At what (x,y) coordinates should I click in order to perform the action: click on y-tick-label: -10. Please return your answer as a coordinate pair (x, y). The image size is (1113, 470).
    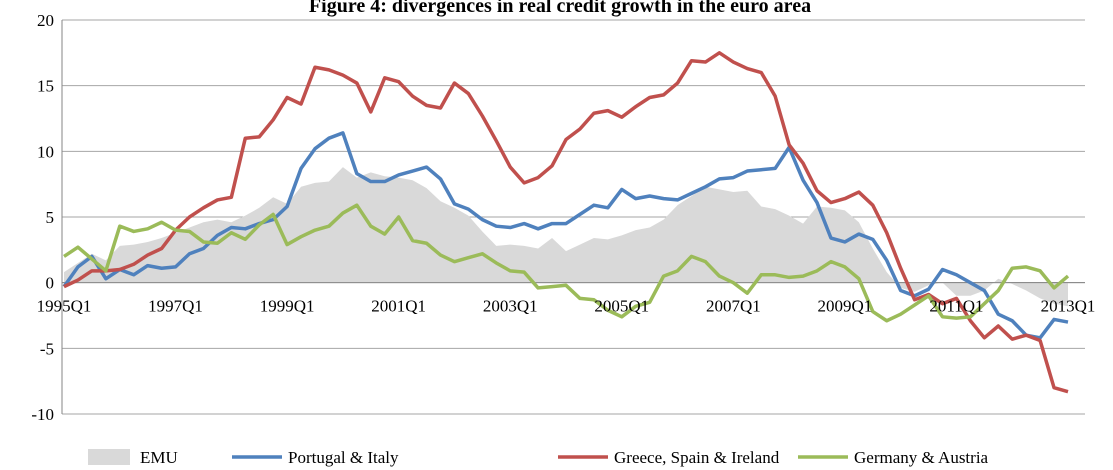
    Looking at the image, I should click on (42, 414).